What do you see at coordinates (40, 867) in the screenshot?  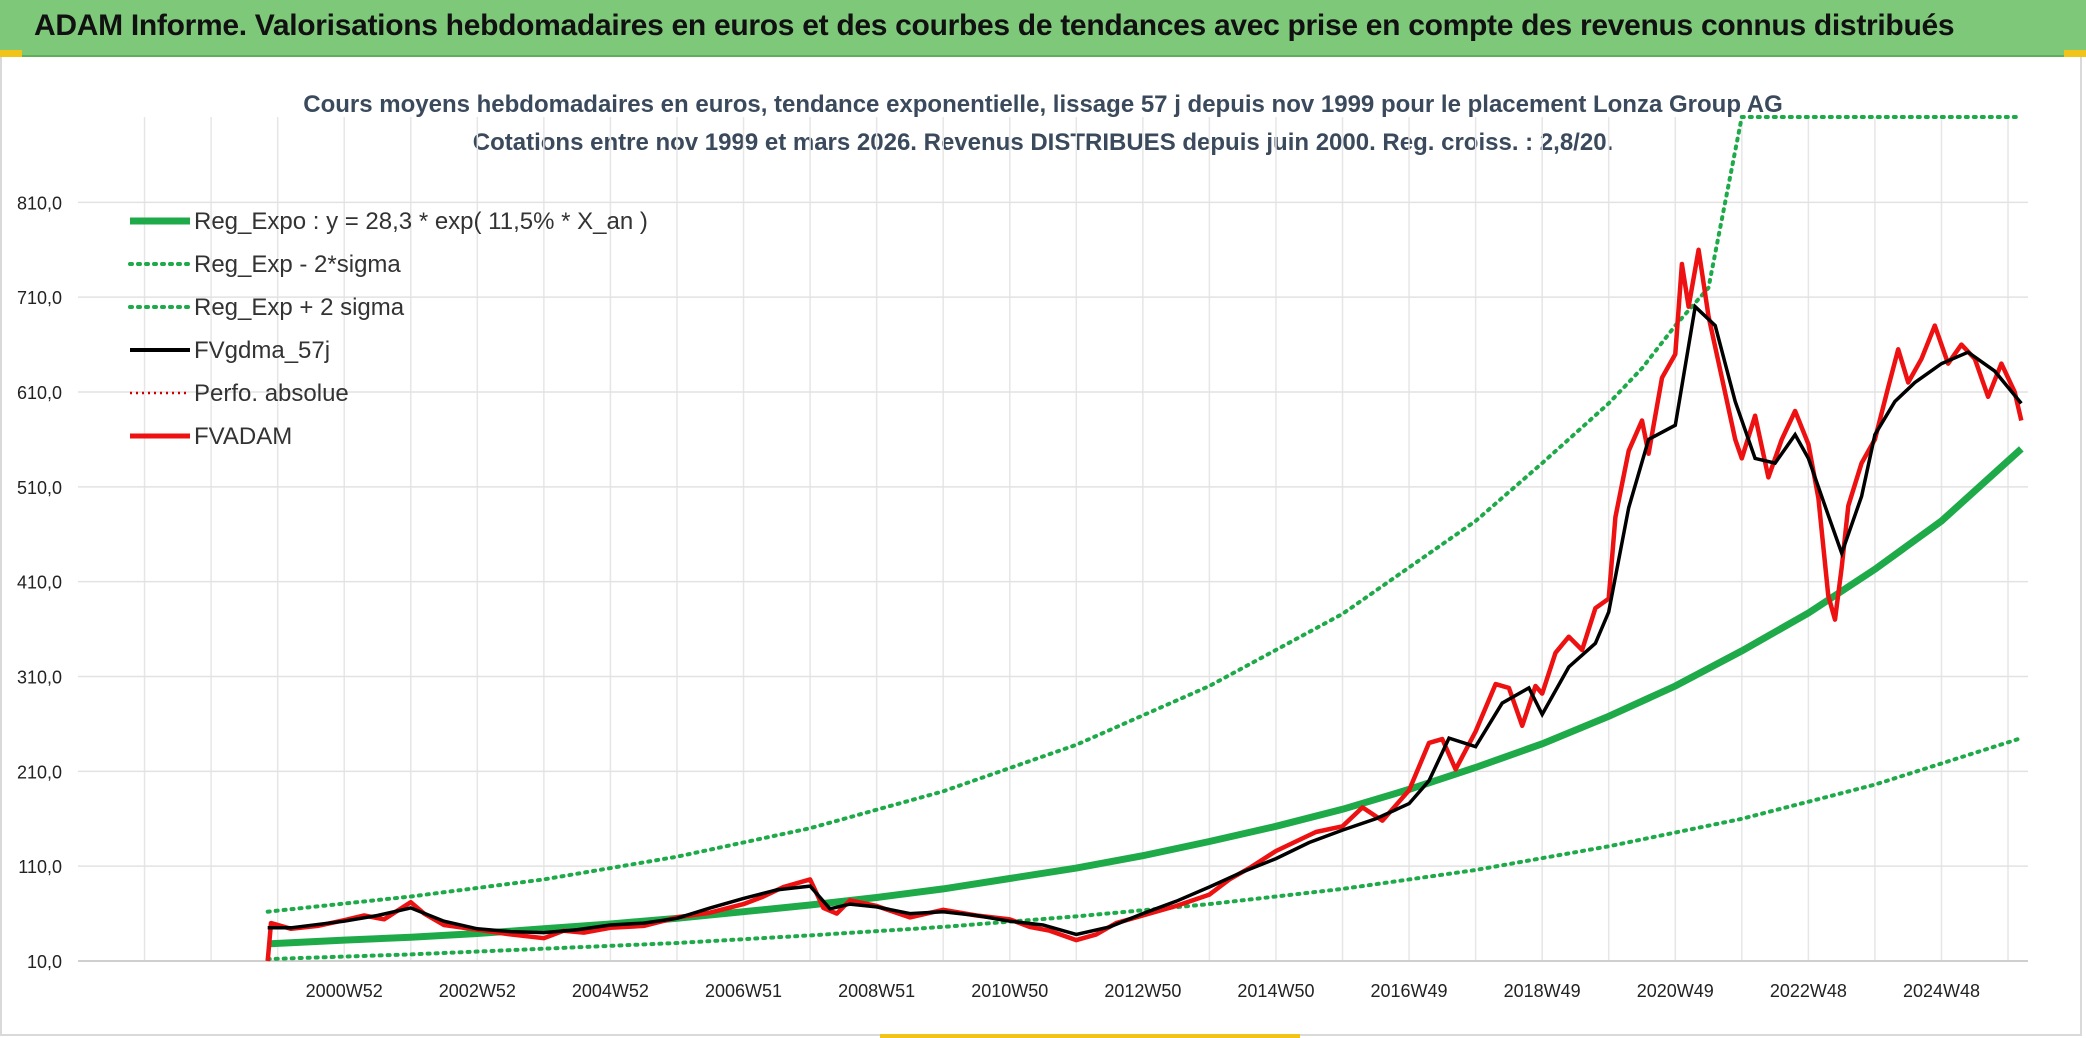 I see `y-tick-label: 110,0` at bounding box center [40, 867].